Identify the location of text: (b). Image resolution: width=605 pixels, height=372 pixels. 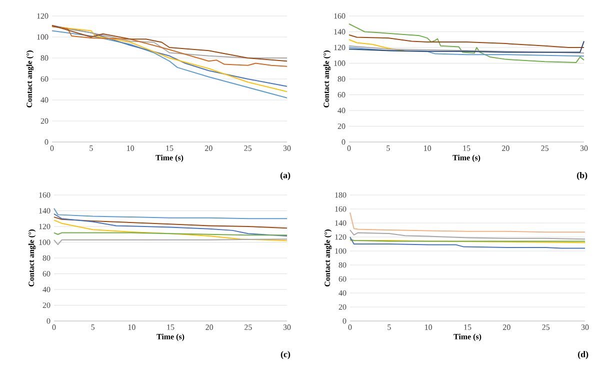
(582, 176).